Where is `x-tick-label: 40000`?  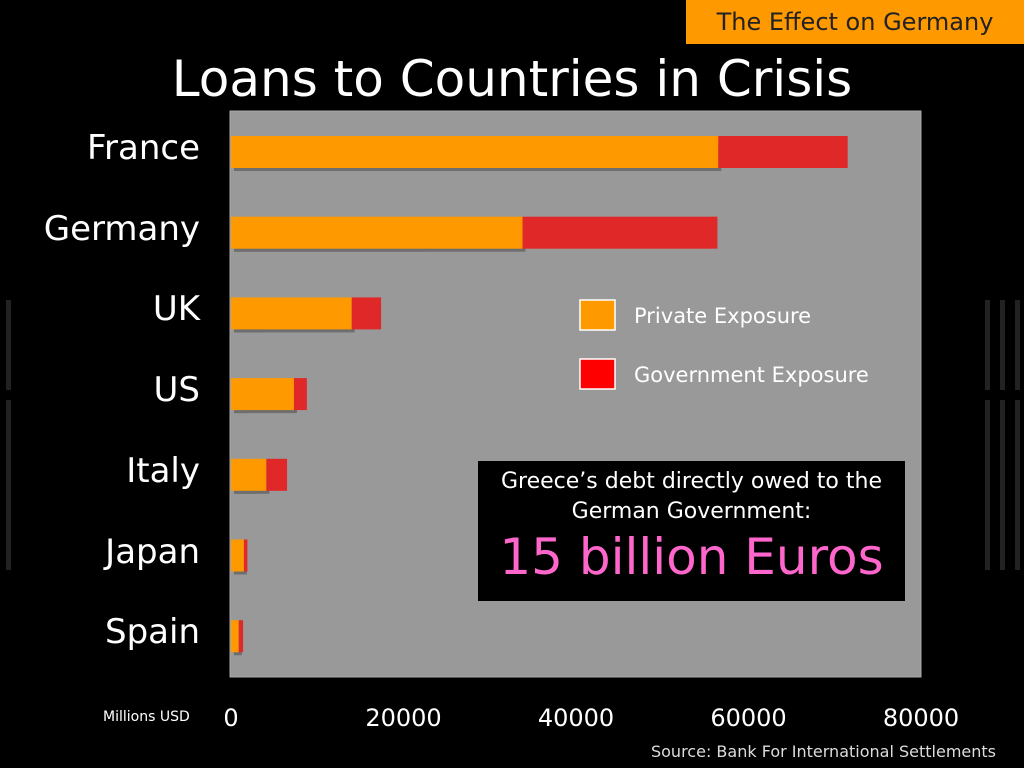
x-tick-label: 40000 is located at coordinates (576, 718).